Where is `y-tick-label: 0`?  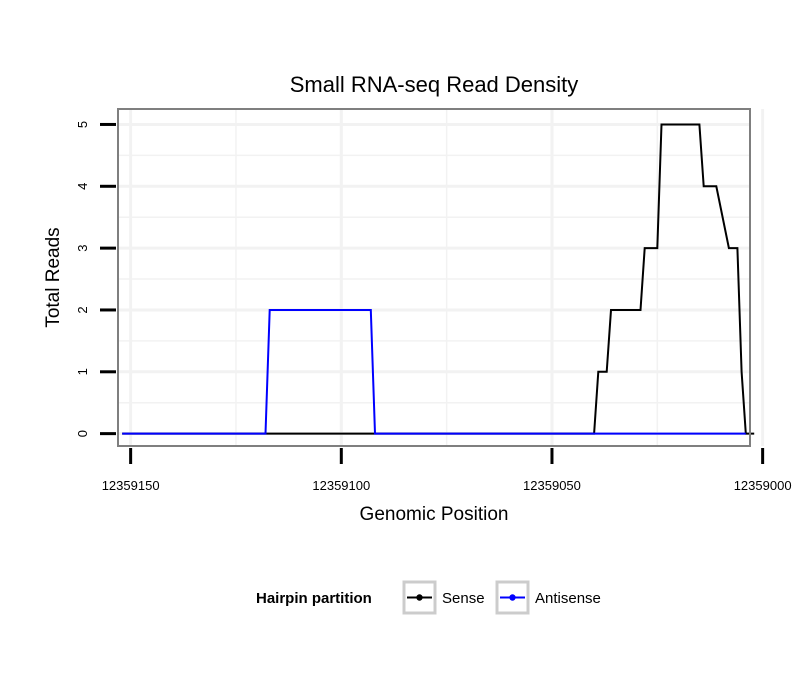 y-tick-label: 0 is located at coordinates (82, 433).